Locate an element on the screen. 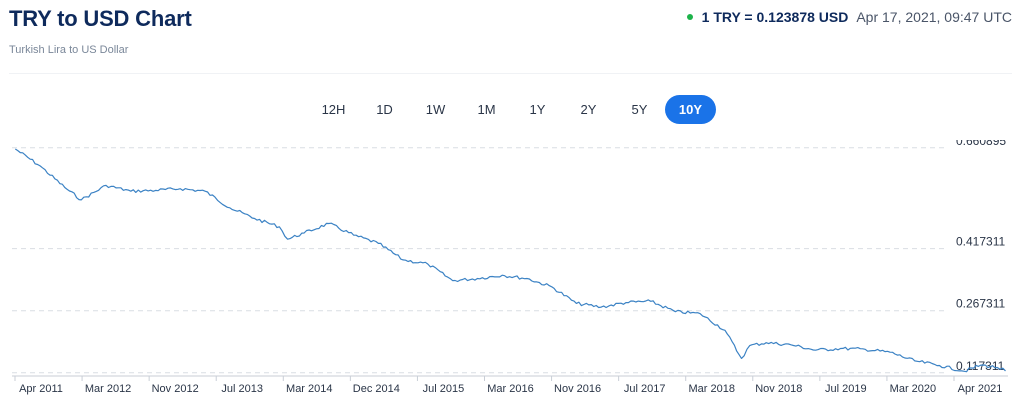 The height and width of the screenshot is (411, 1024). header-divider is located at coordinates (510, 73).